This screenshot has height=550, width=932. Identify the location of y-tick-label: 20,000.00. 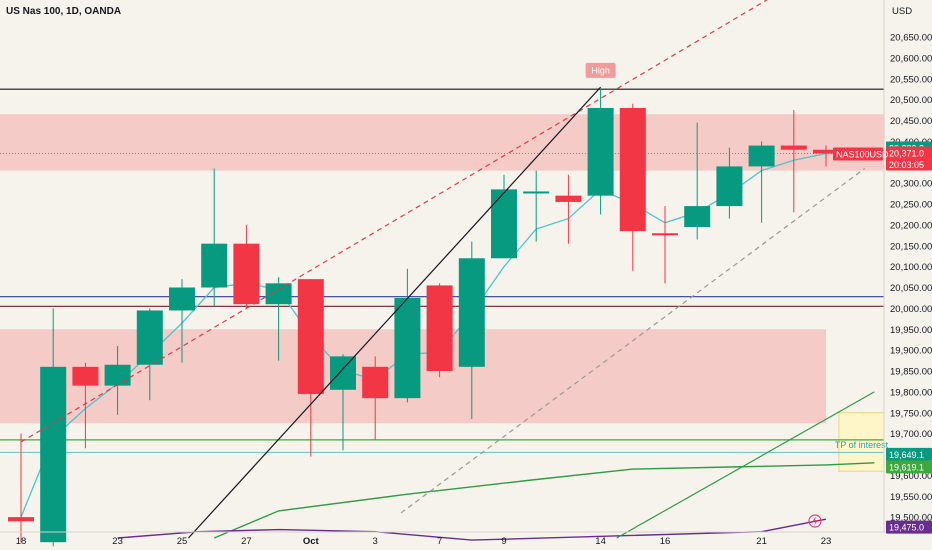
(911, 309).